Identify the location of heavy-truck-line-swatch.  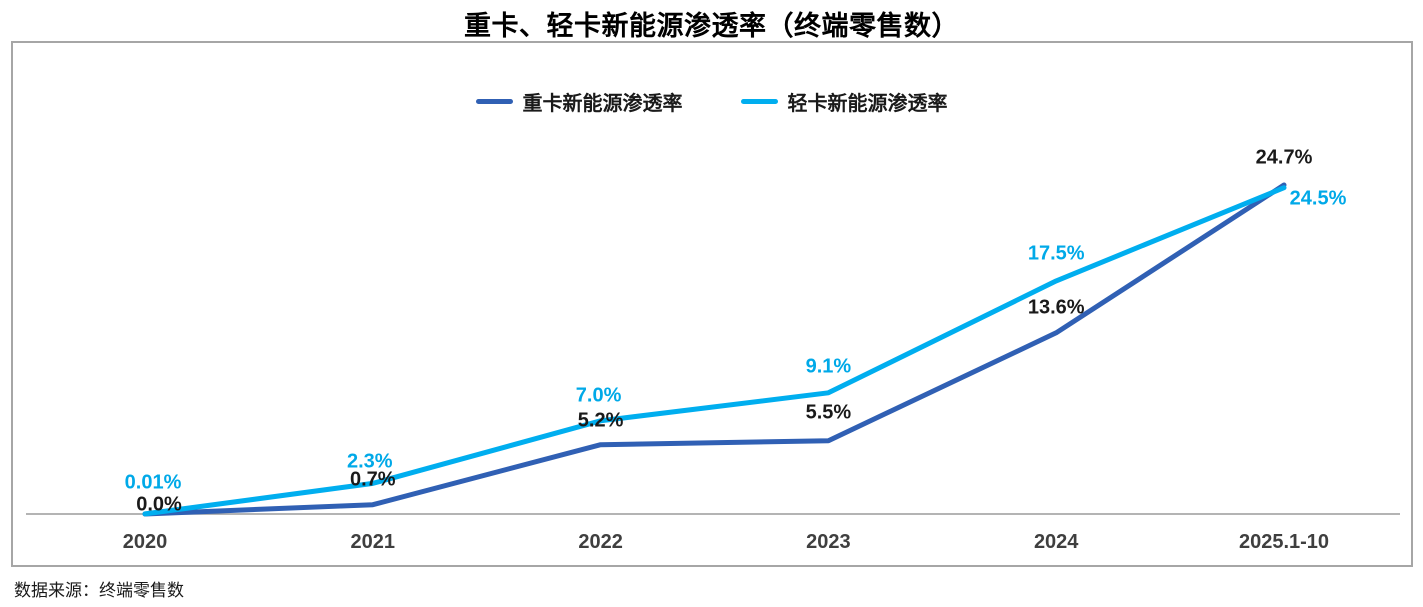
(494, 101).